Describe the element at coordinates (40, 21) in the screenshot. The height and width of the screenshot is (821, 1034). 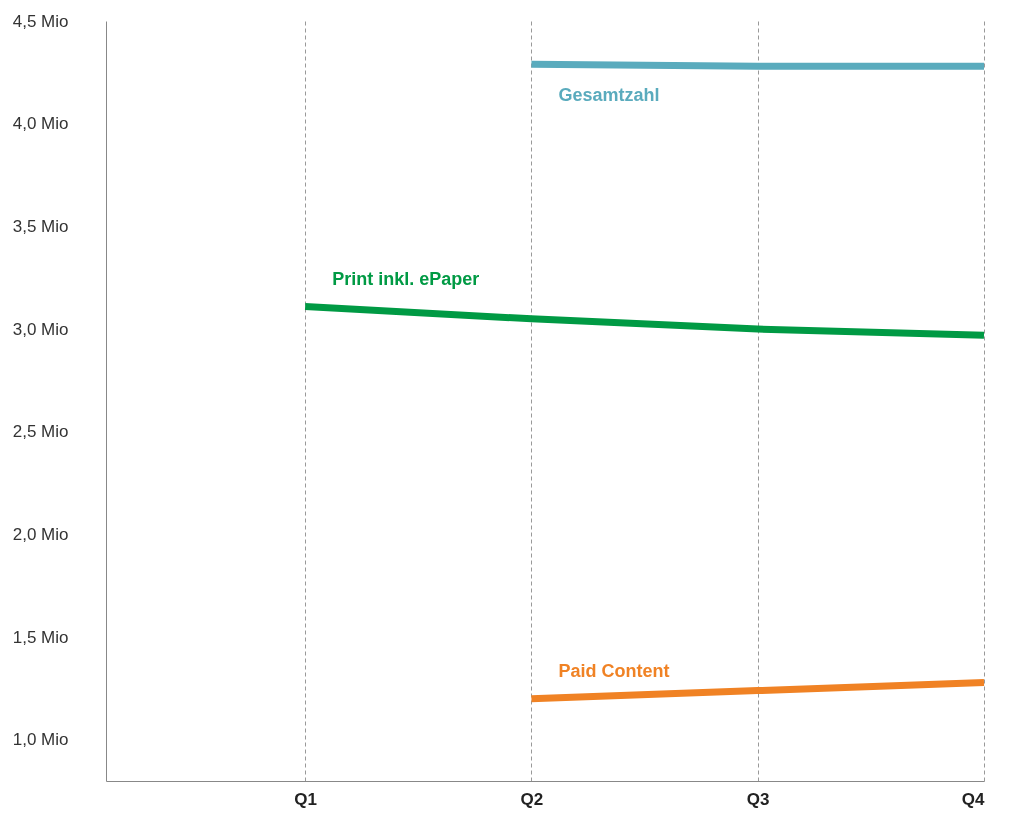
I see `y-tick-label: 4,5 Mio` at that location.